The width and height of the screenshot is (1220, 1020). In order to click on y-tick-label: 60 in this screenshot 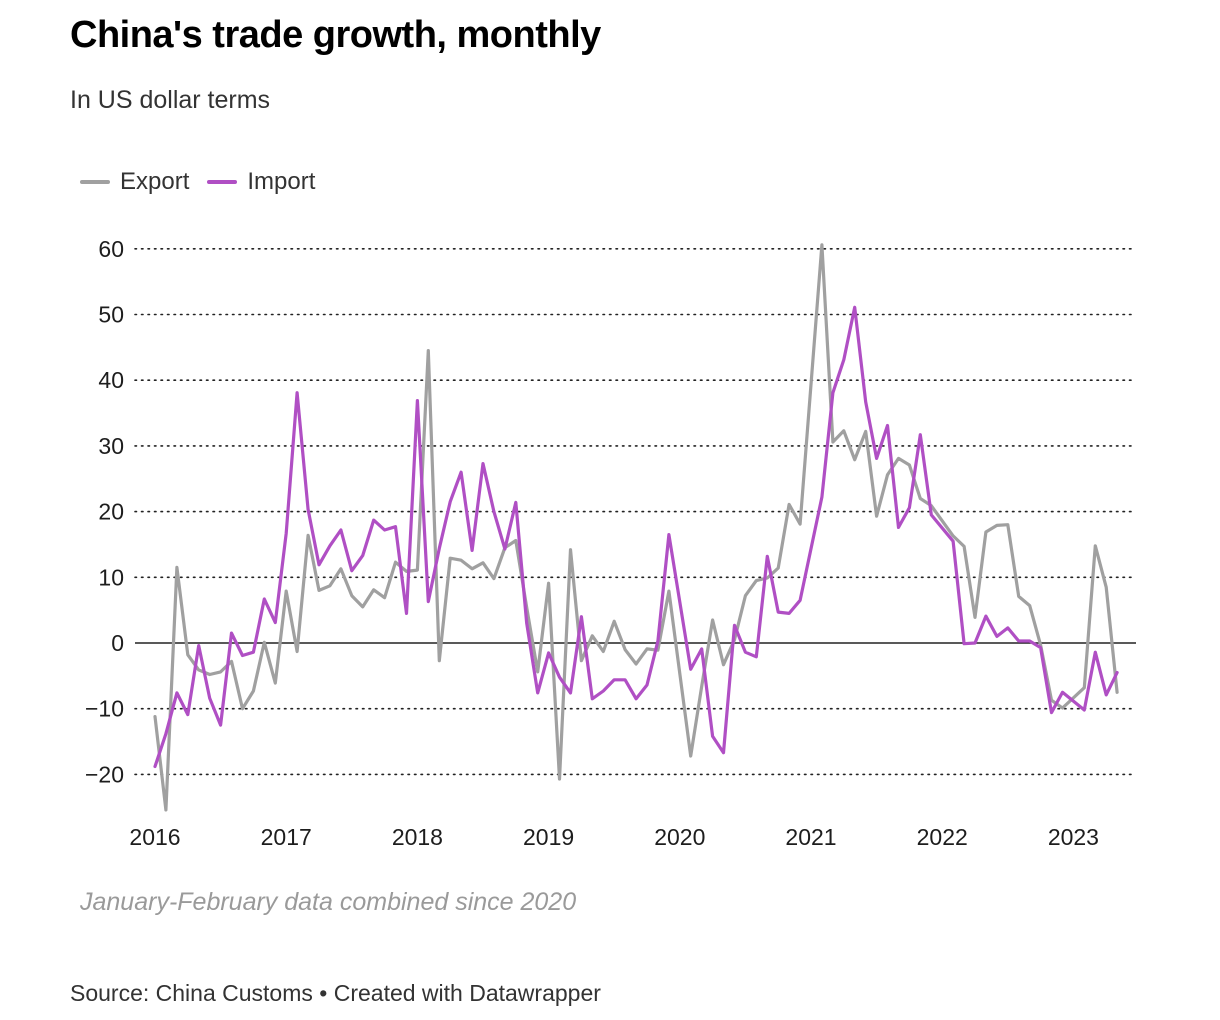, I will do `click(111, 249)`.